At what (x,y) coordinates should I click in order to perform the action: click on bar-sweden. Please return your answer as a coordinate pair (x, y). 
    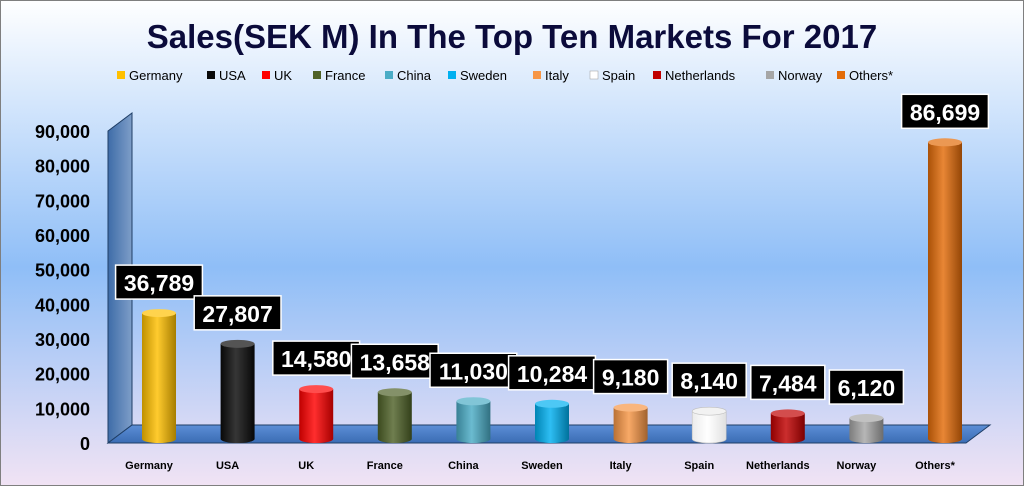
    Looking at the image, I should click on (552, 423).